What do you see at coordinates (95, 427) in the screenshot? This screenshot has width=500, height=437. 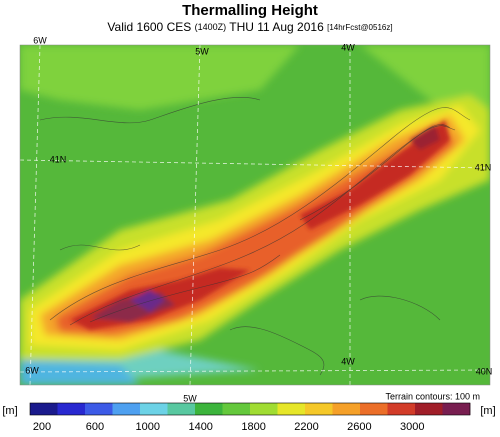 I see `colorbar-tick-label: 600` at bounding box center [95, 427].